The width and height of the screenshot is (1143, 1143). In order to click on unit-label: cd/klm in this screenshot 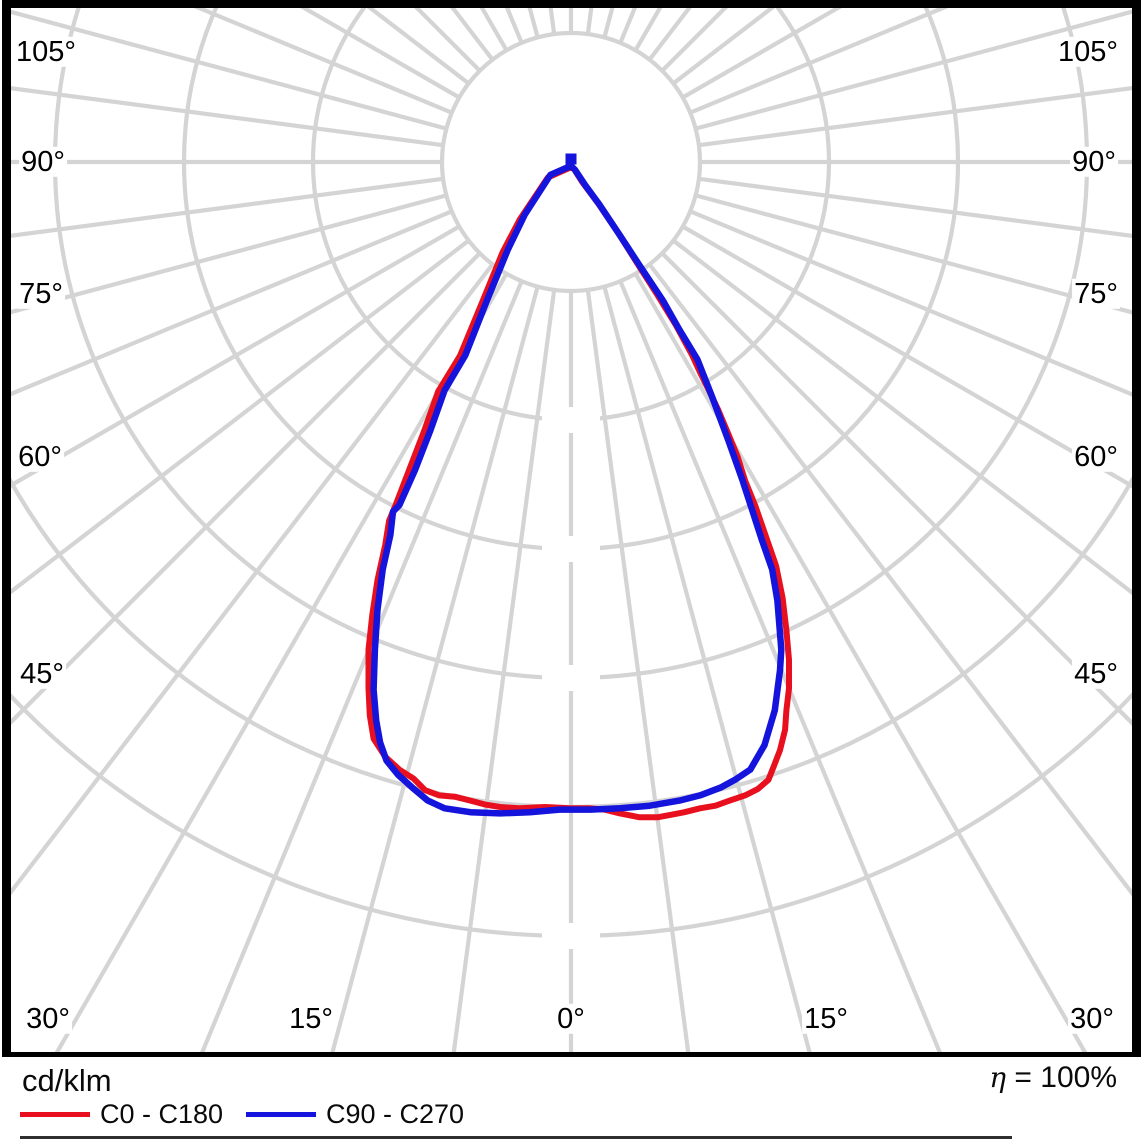, I will do `click(67, 1080)`.